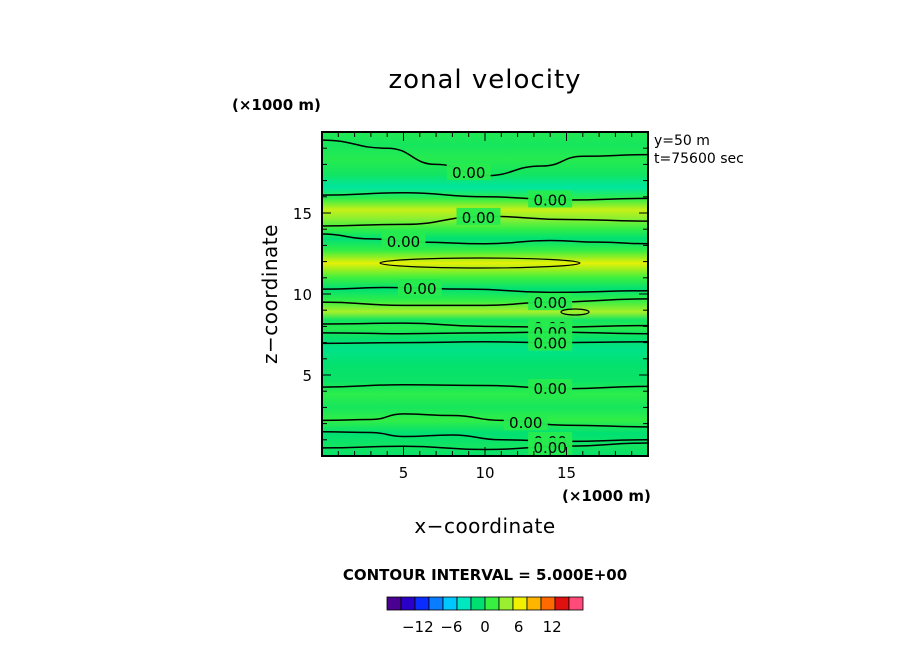 The width and height of the screenshot is (904, 654). Describe the element at coordinates (485, 616) in the screenshot. I see `colorbar: −12 −6 0 6 12` at that location.